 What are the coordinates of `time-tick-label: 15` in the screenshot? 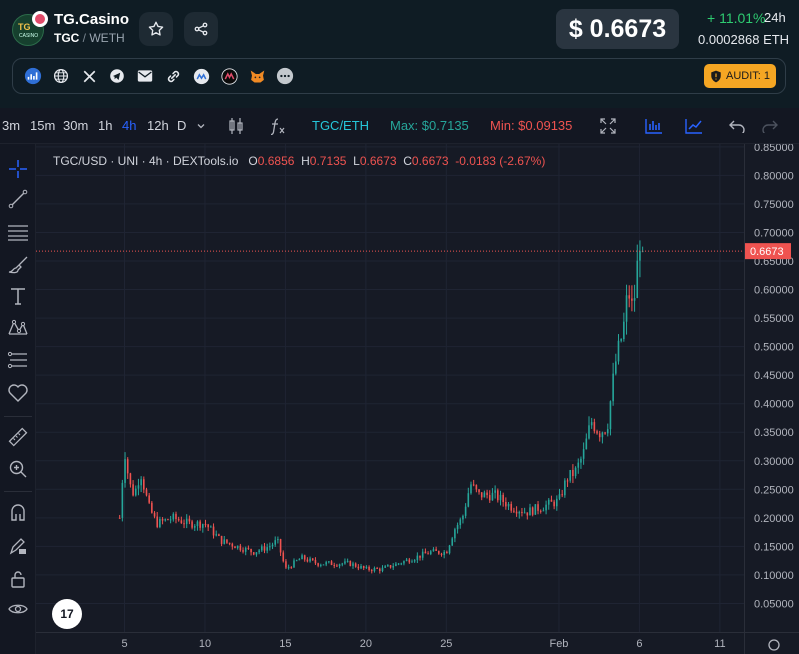 It's located at (285, 644).